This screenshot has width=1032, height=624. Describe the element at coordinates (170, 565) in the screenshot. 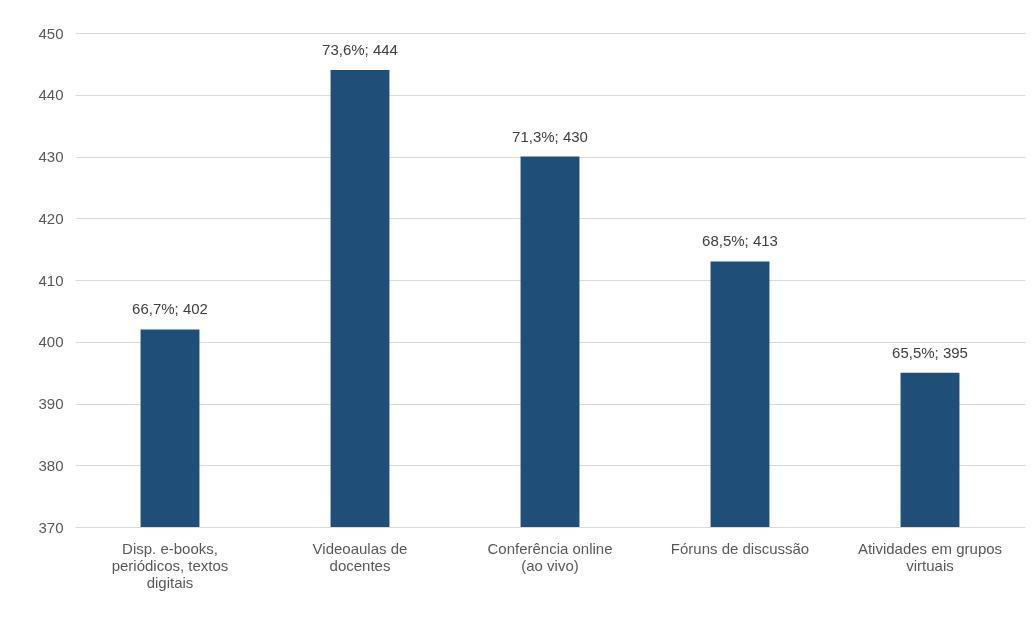

I see `x-tick-label: Disp. e-books, periódicos, textos digitais` at that location.